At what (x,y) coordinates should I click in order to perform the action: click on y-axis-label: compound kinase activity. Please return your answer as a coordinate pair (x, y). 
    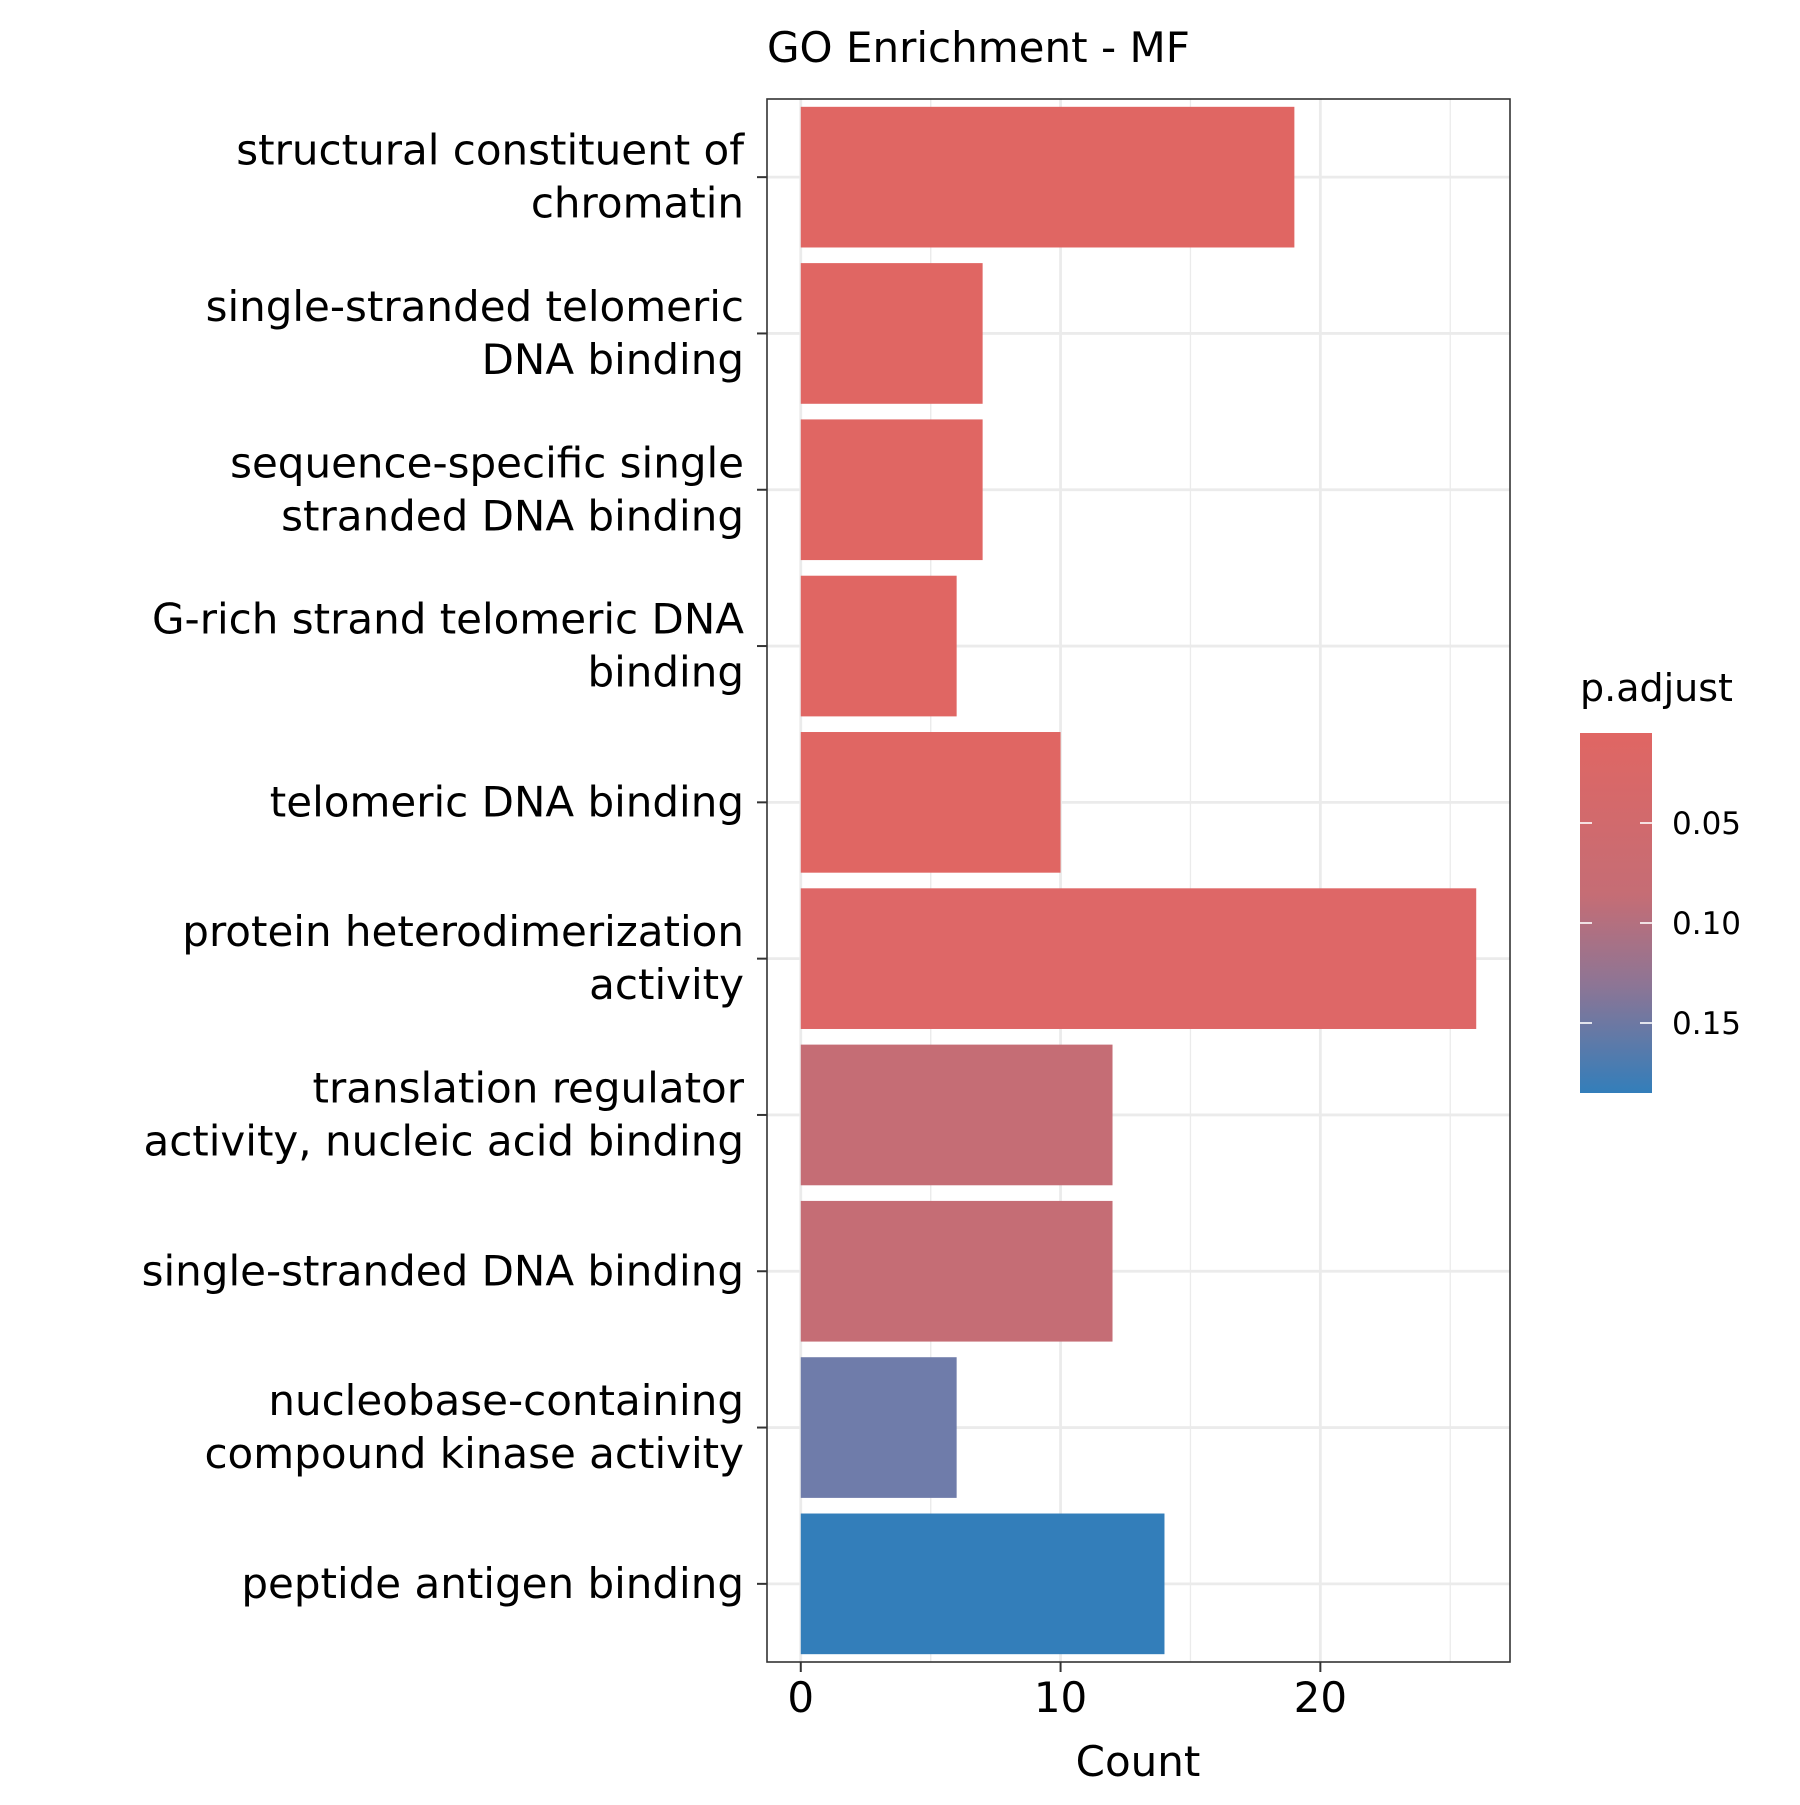
    Looking at the image, I should click on (474, 1453).